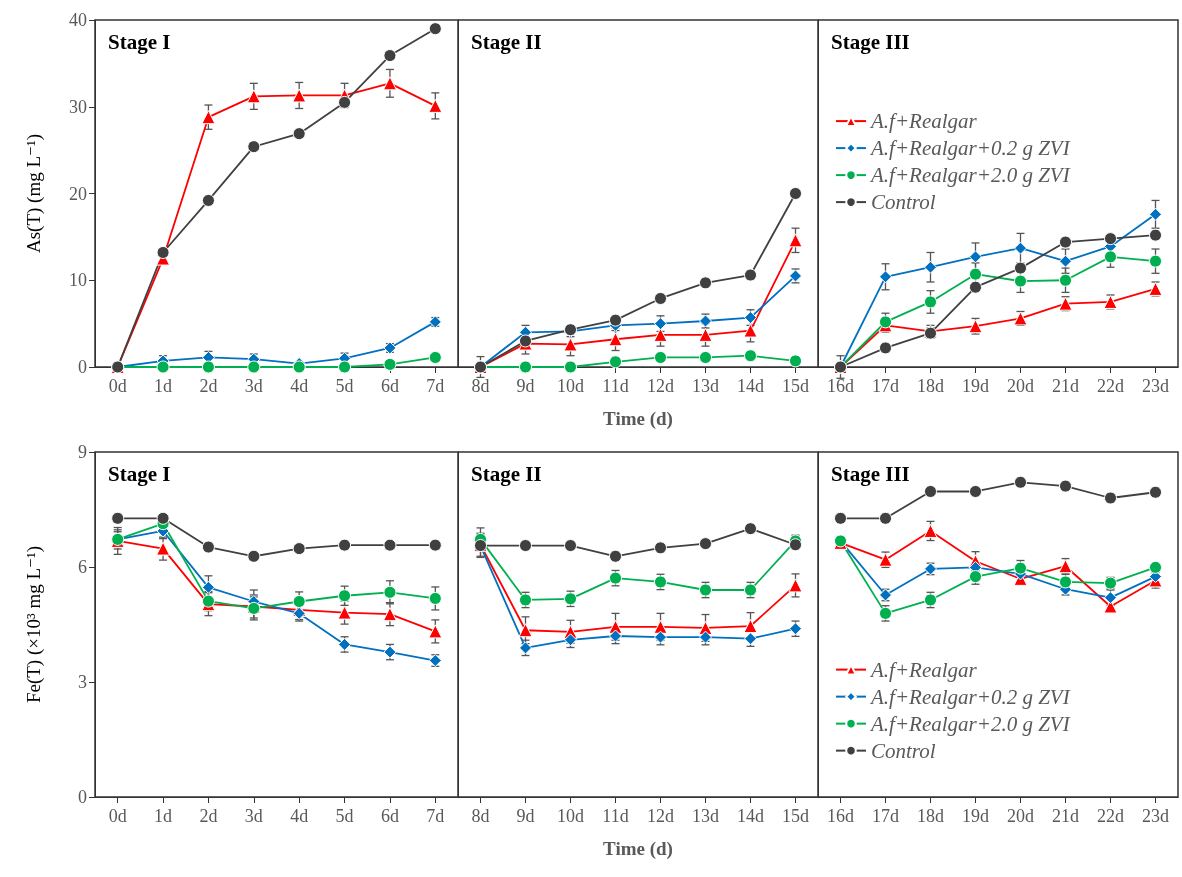  Describe the element at coordinates (82, 682) in the screenshot. I see `y-tick-label: 3` at that location.